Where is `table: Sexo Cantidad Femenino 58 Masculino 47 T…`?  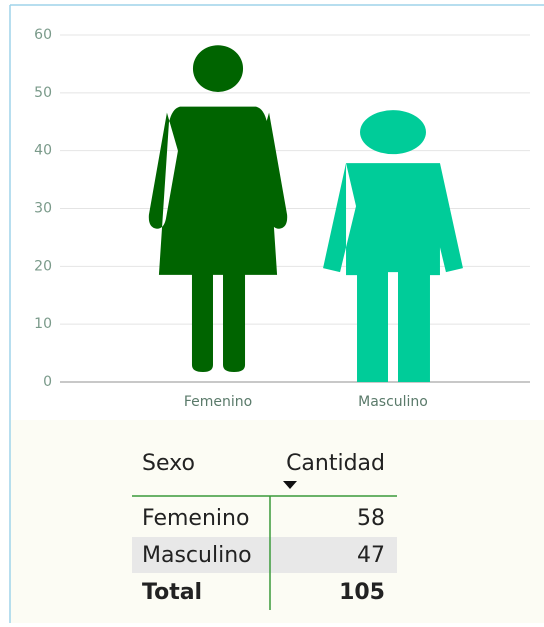 table: Sexo Cantidad Femenino 58 Masculino 47 T… is located at coordinates (264, 530).